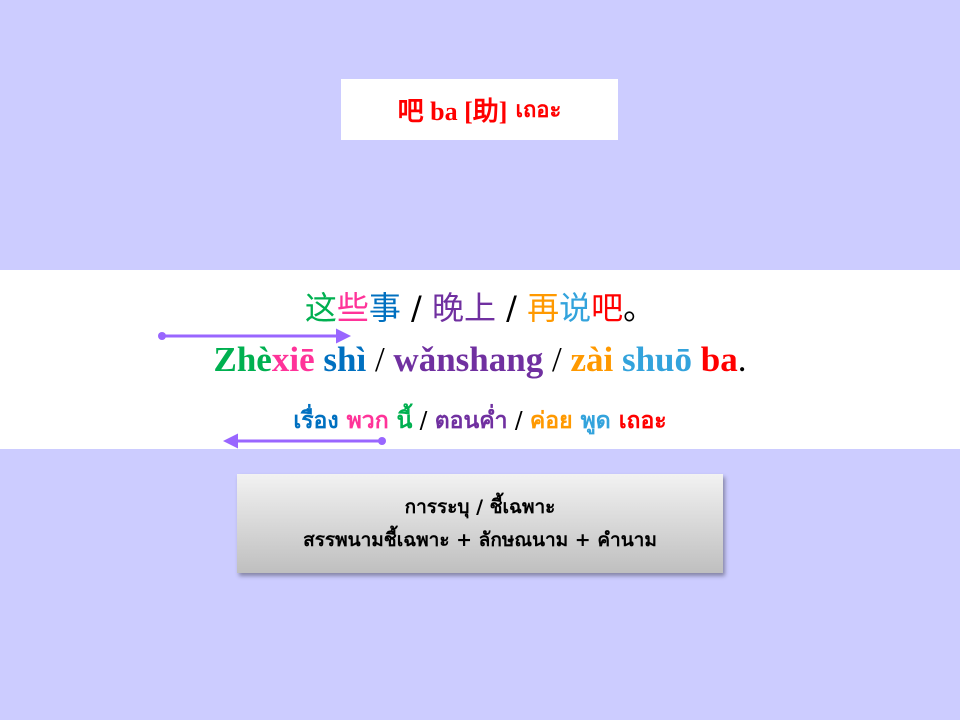 The width and height of the screenshot is (960, 720). What do you see at coordinates (400, 421) in the screenshot?
I see `segment: นี้` at bounding box center [400, 421].